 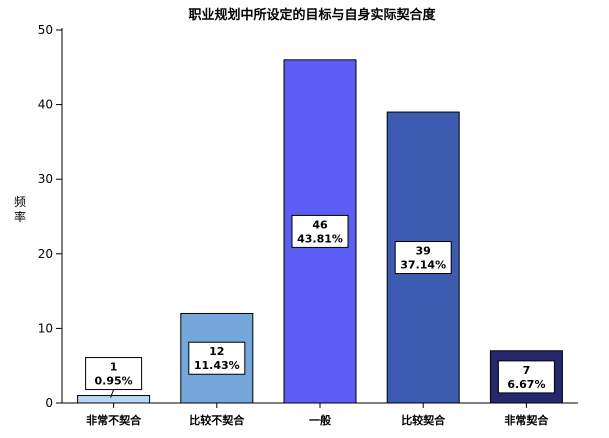 I want to click on data-label-percent: 0.95%, so click(x=114, y=381).